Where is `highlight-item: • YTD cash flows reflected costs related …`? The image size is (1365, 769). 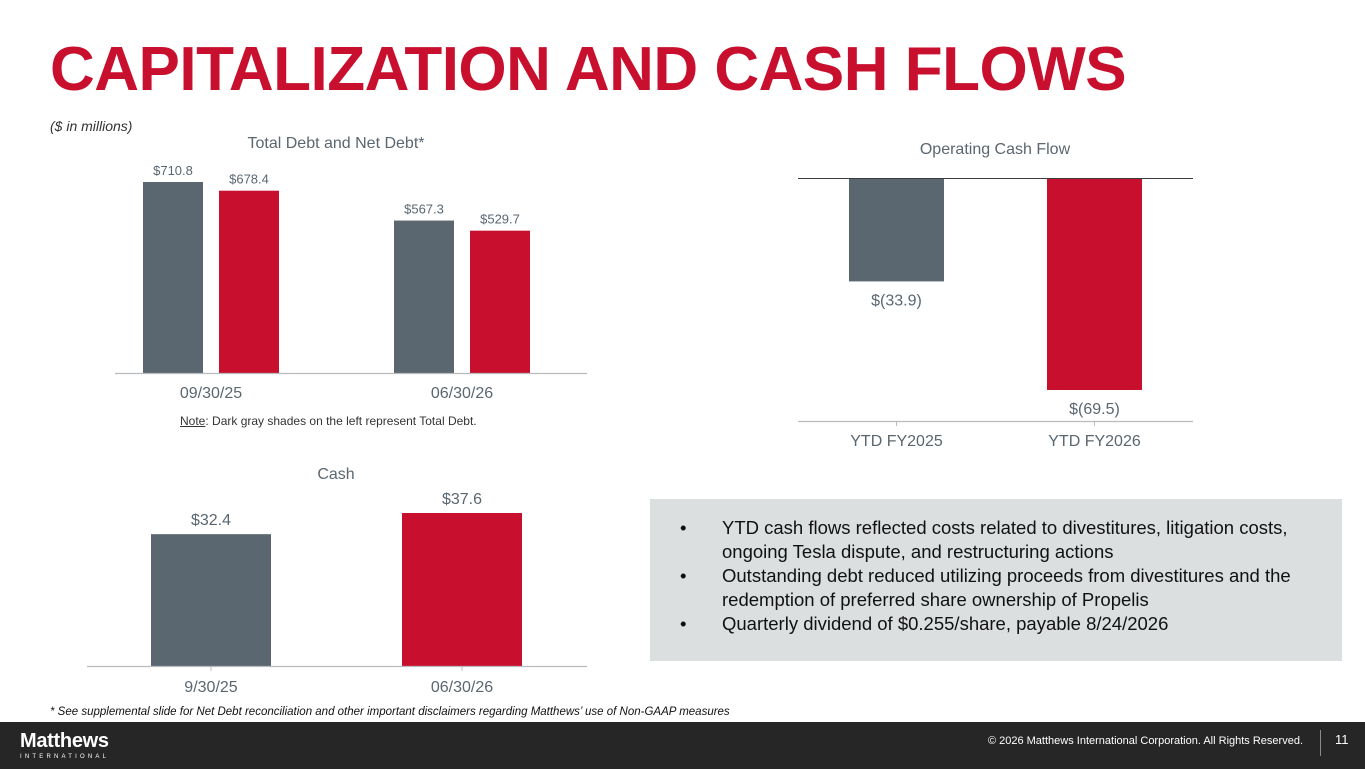
highlight-item: • YTD cash flows reflected costs related … is located at coordinates (1001, 540).